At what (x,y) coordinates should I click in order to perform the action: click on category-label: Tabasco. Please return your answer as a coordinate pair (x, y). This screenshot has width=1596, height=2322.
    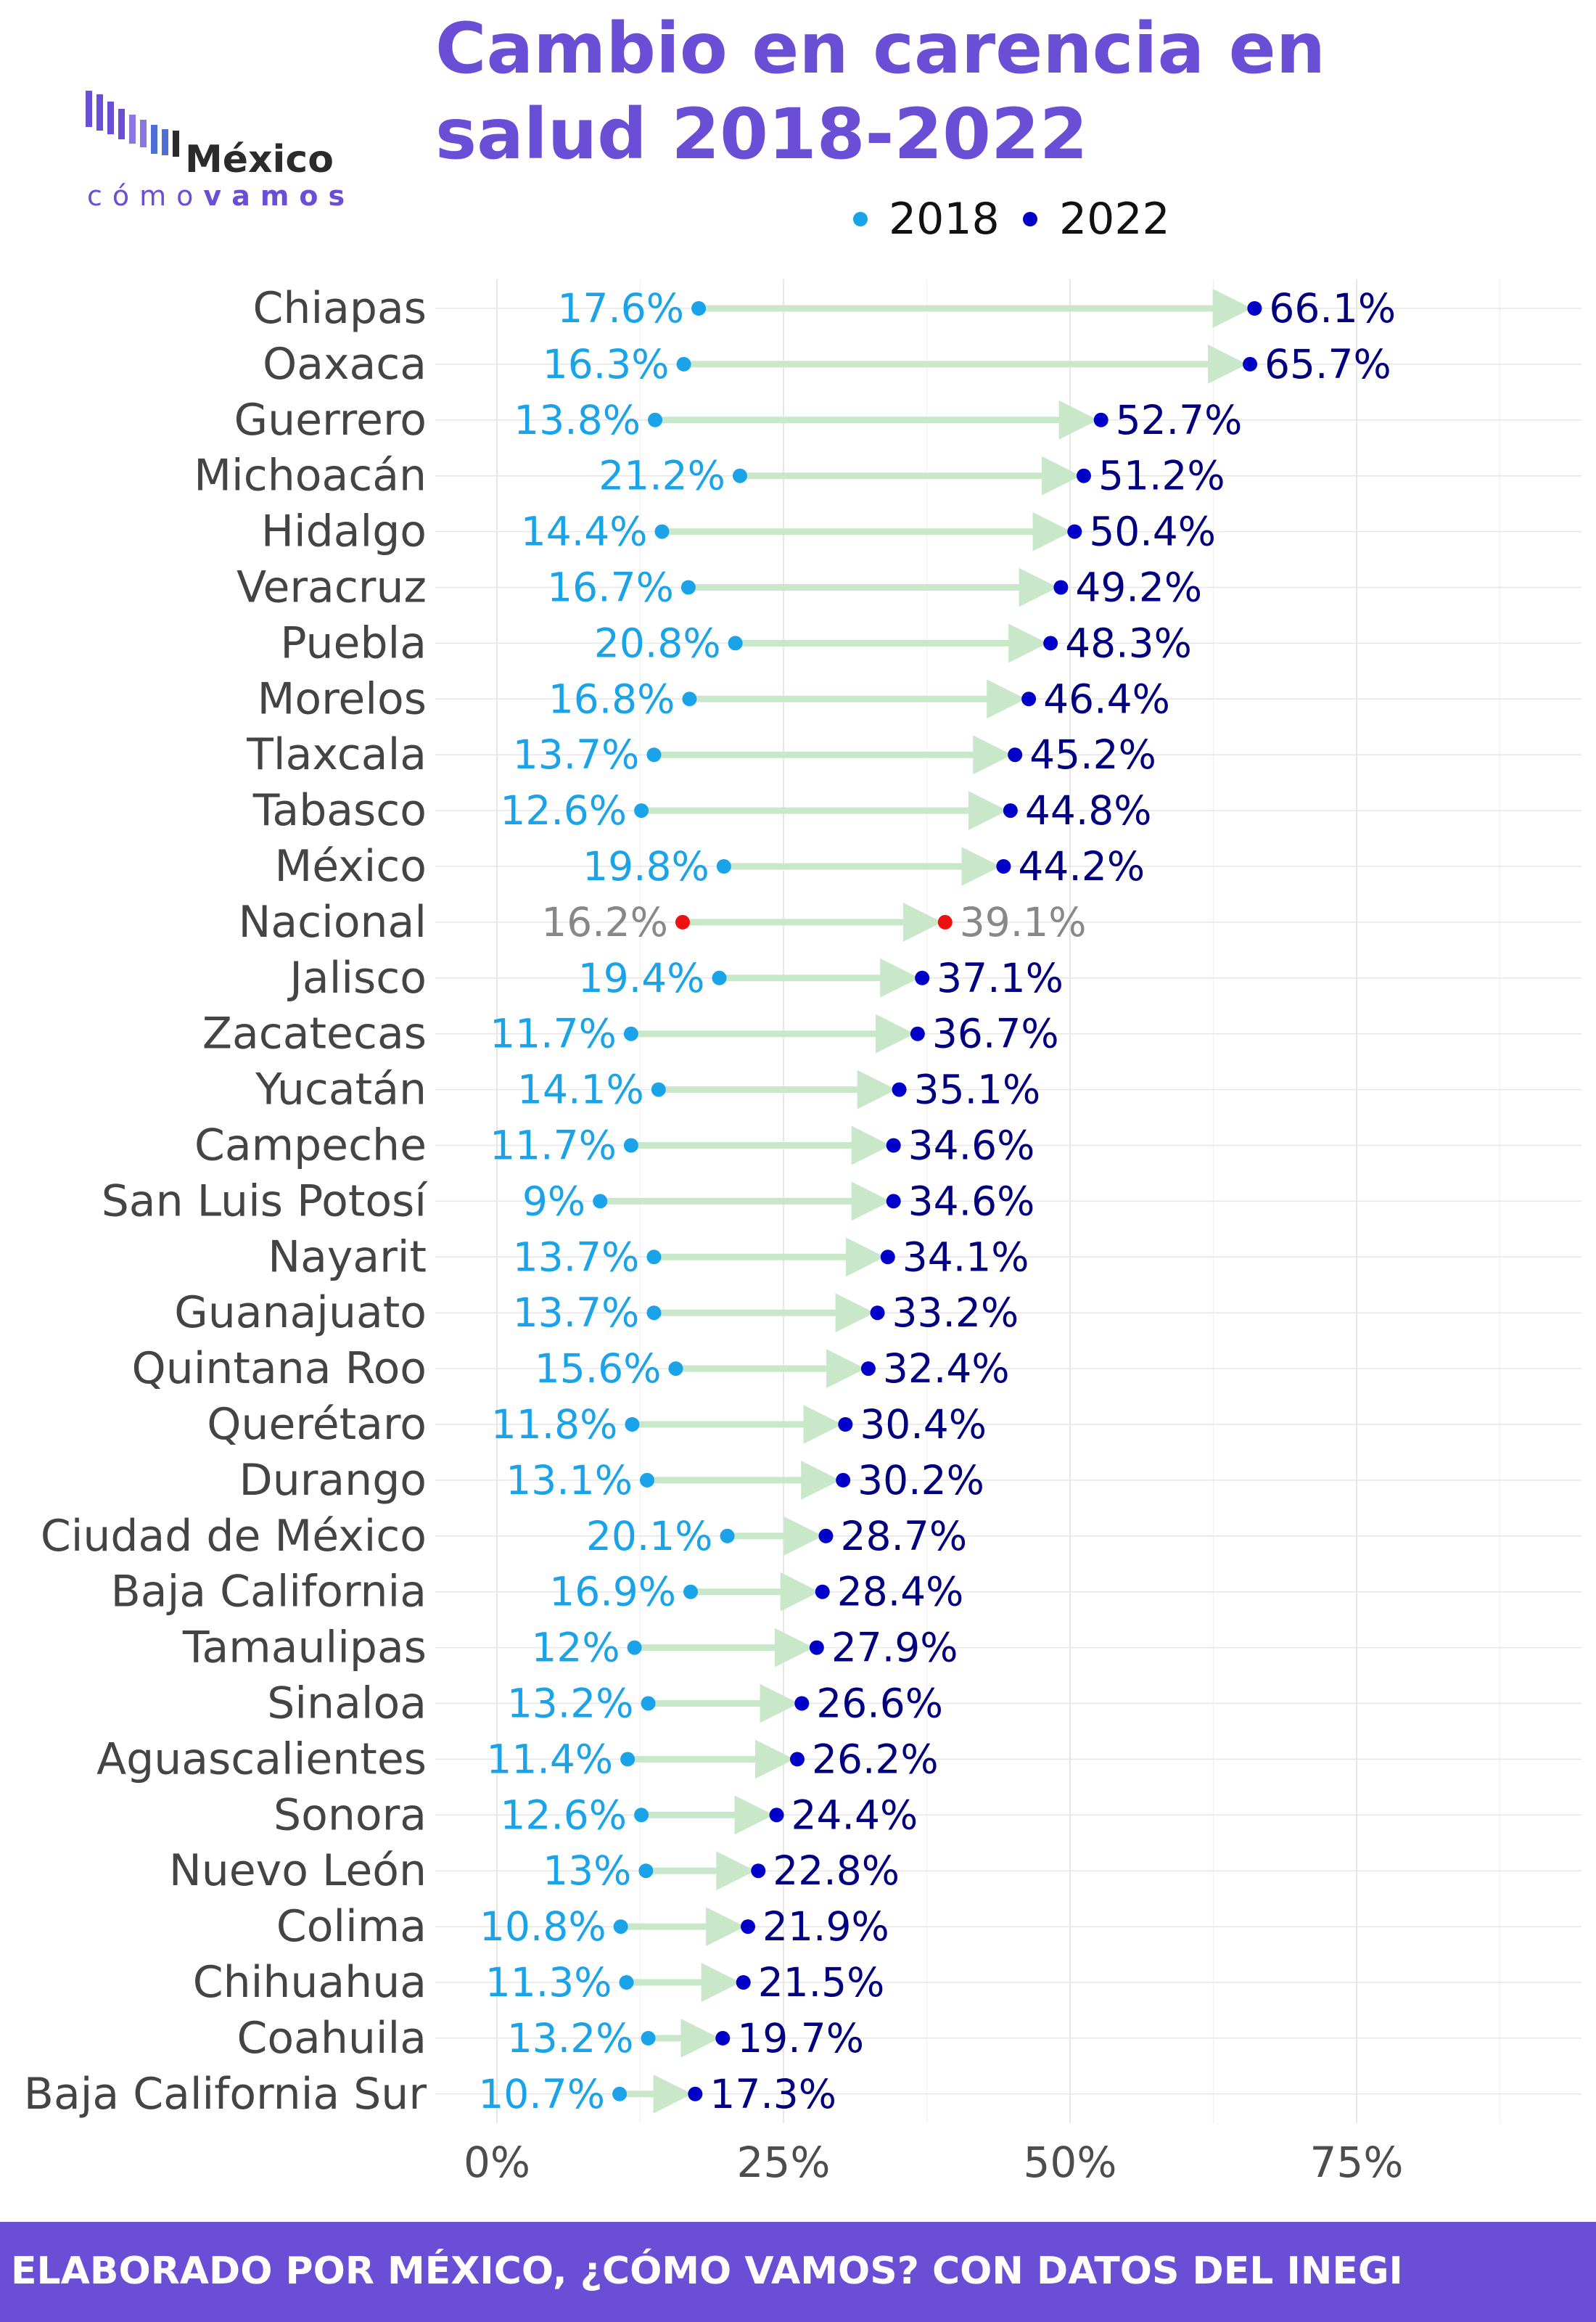
    Looking at the image, I should click on (339, 810).